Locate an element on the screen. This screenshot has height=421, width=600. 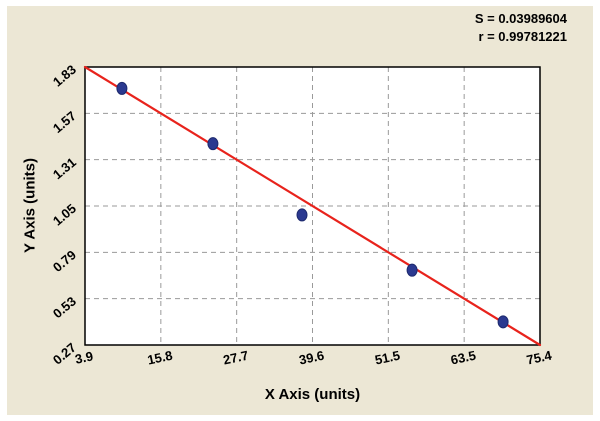
x-tick-label: 27.7 is located at coordinates (236, 358).